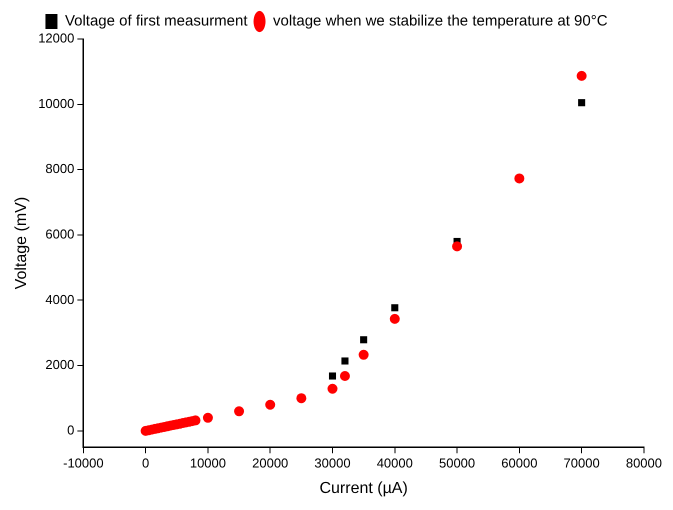 The height and width of the screenshot is (510, 673). Describe the element at coordinates (59, 299) in the screenshot. I see `y-tick-label: 4000` at that location.